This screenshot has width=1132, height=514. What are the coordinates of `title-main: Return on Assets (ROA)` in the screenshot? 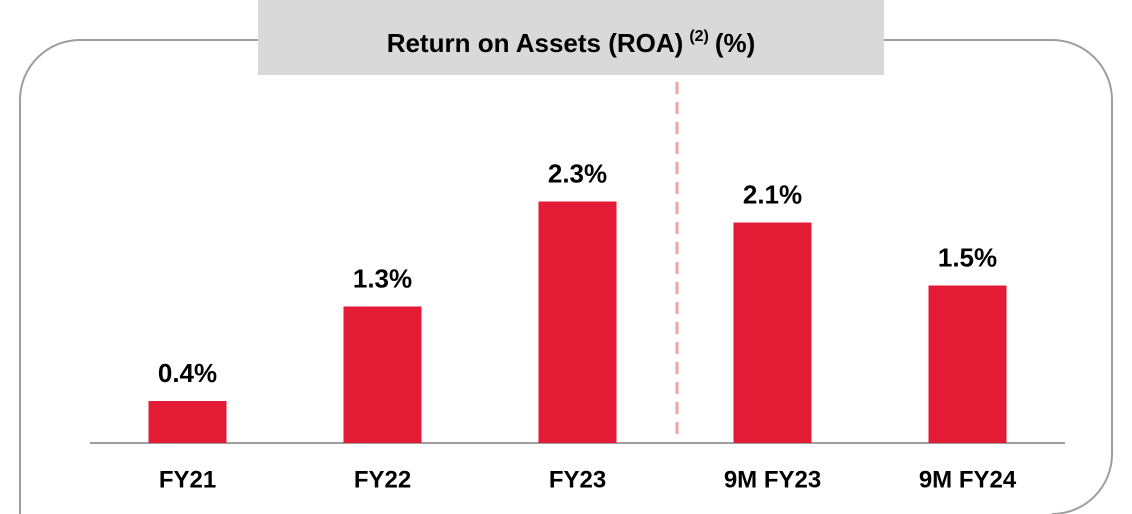 It's located at (535, 43).